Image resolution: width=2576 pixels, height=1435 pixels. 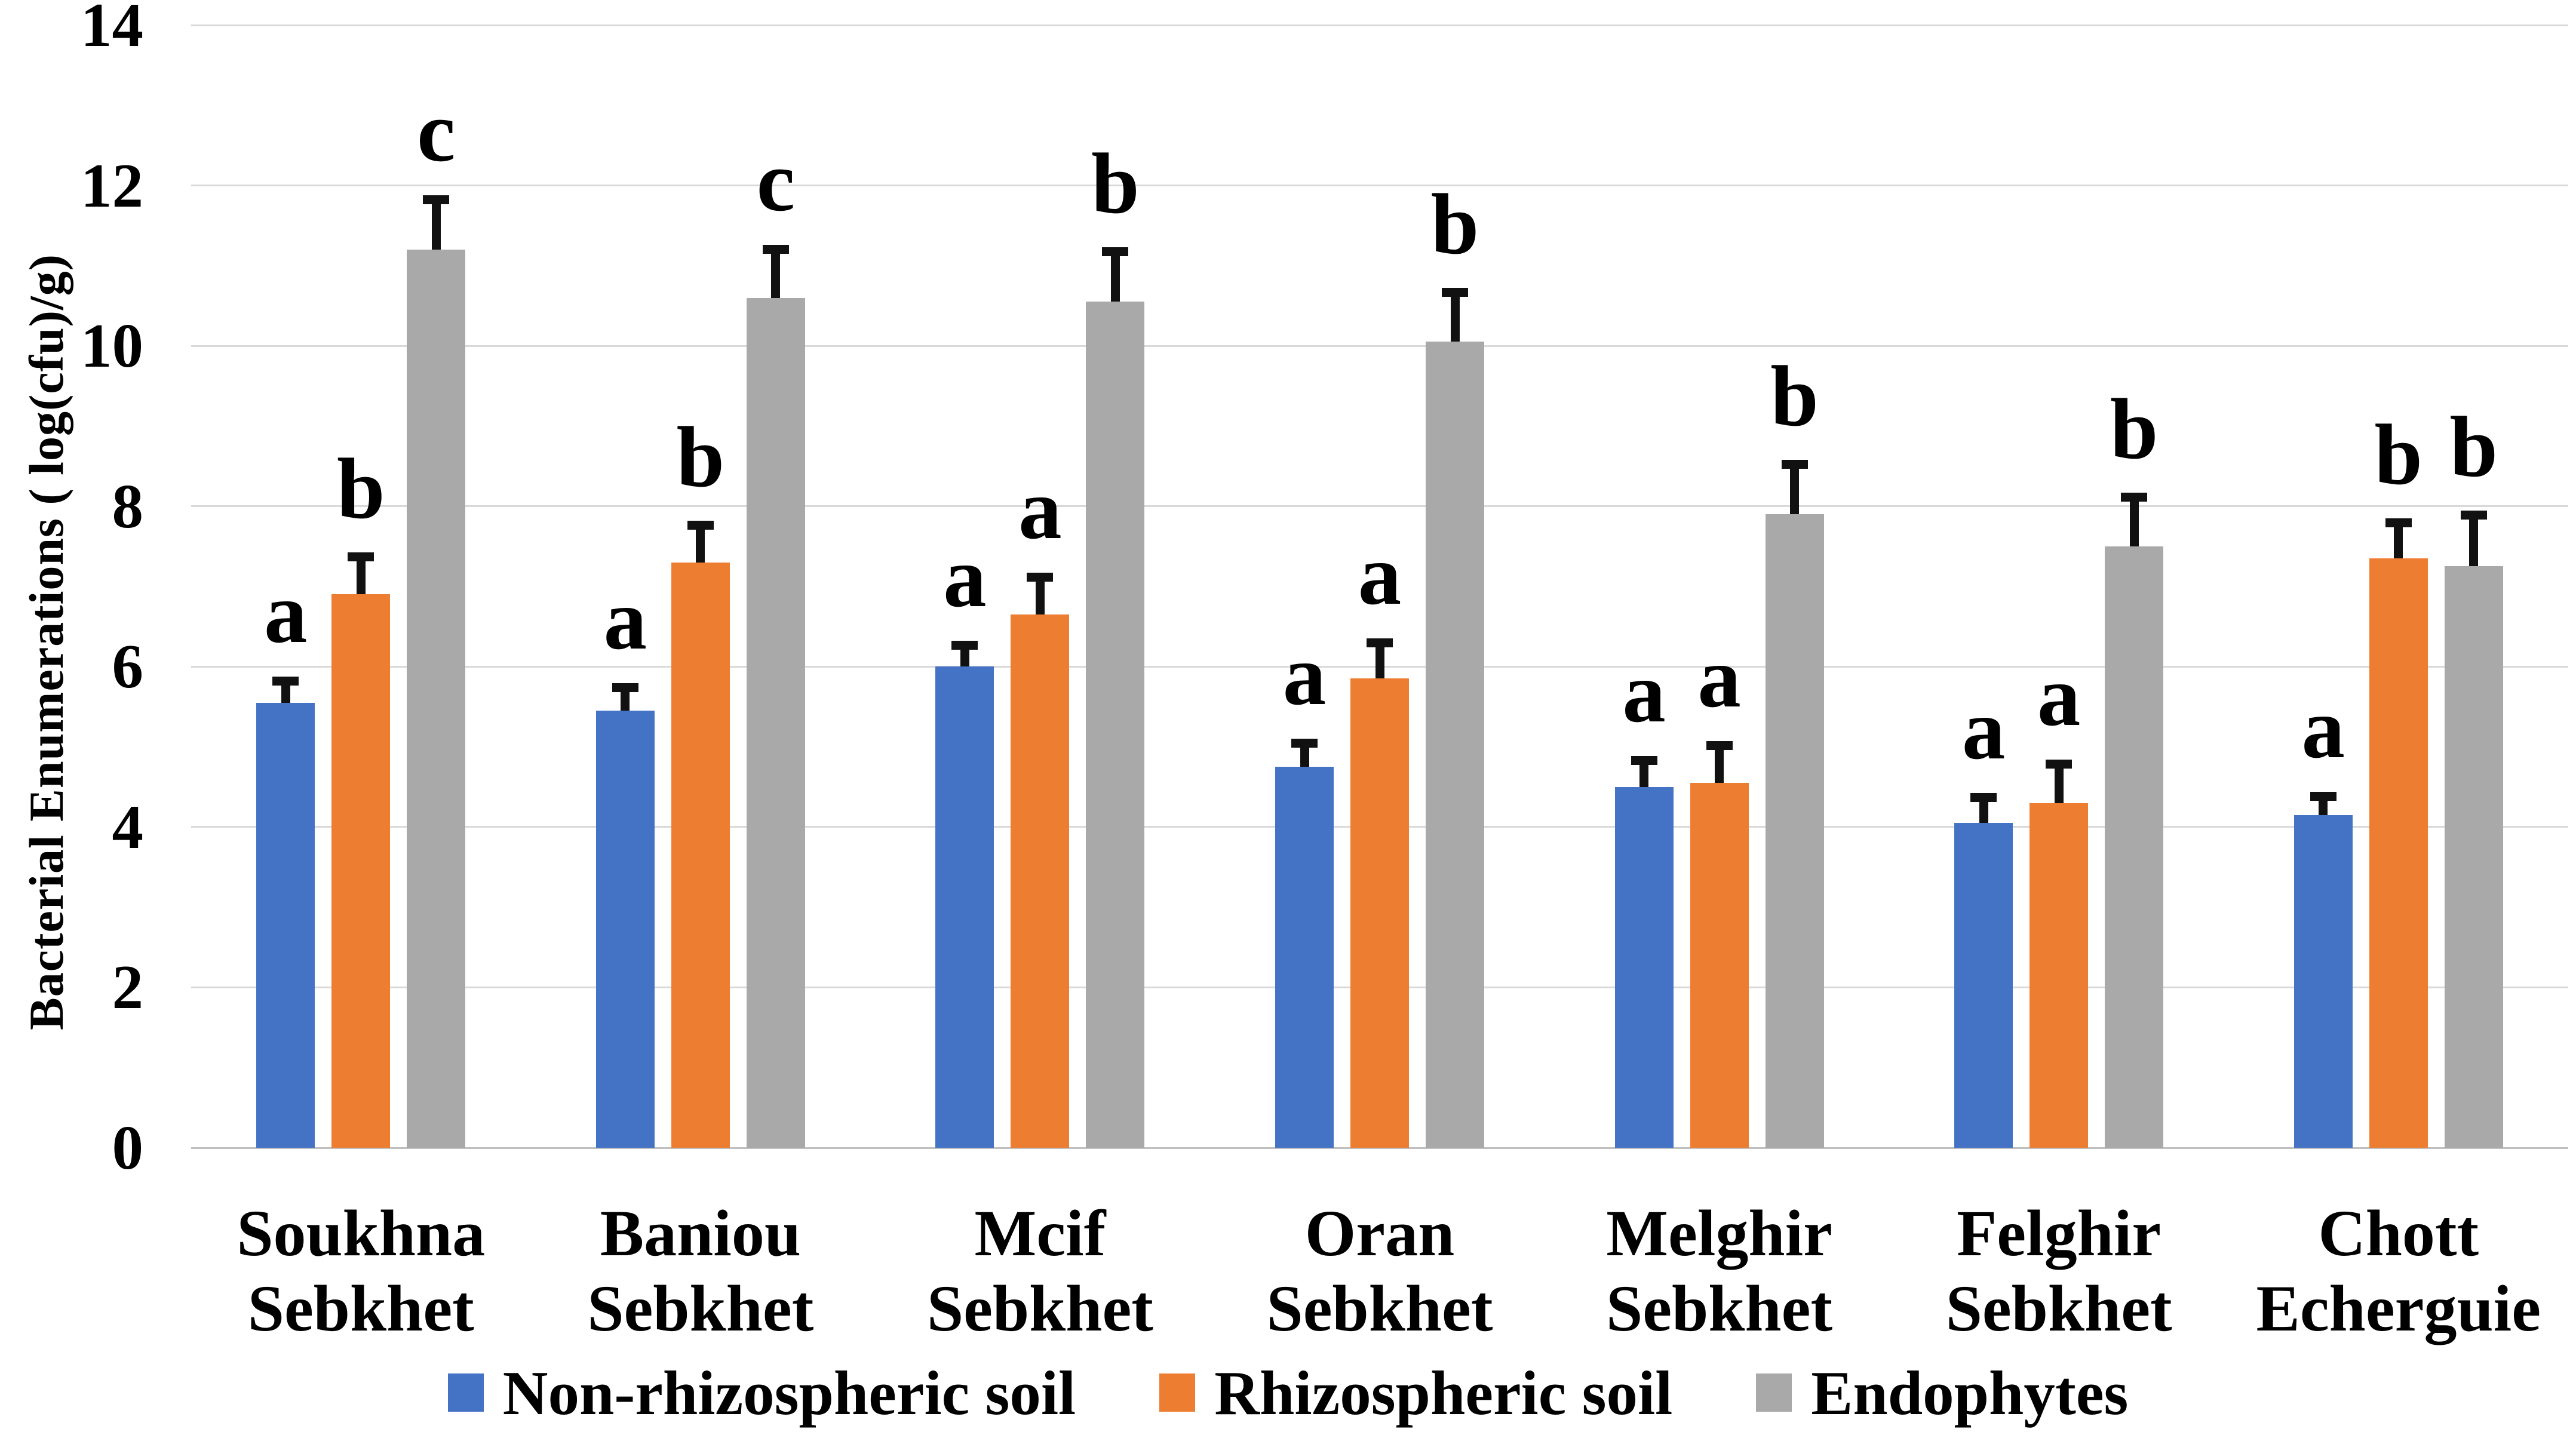 What do you see at coordinates (2398, 1271) in the screenshot?
I see `x-axis-label-7: Chott Echerguie` at bounding box center [2398, 1271].